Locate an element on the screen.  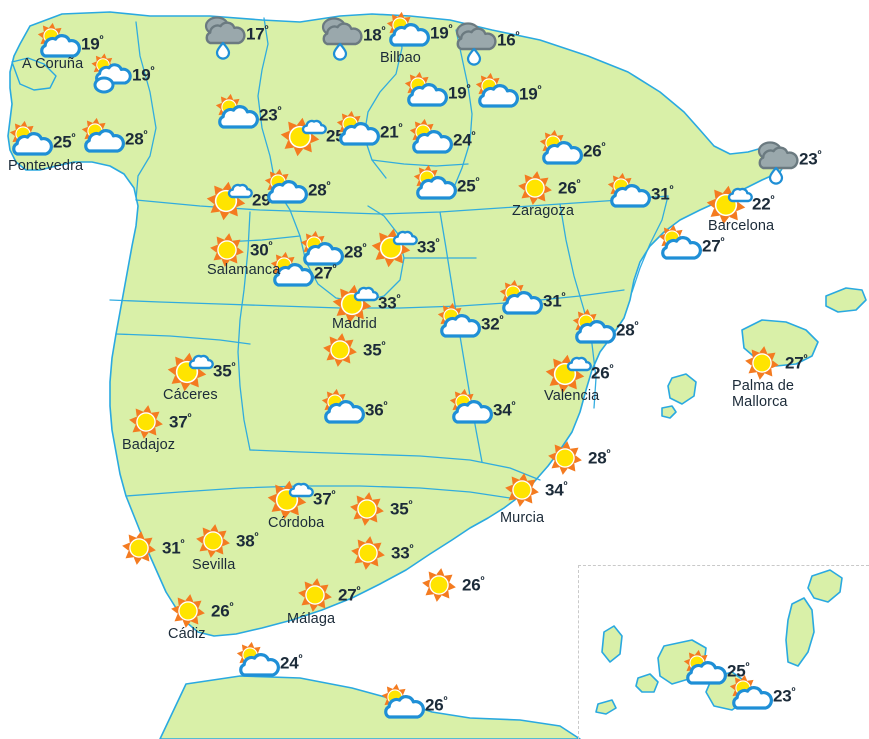
weather-station-avila: 27º is located at coordinates (303, 271).